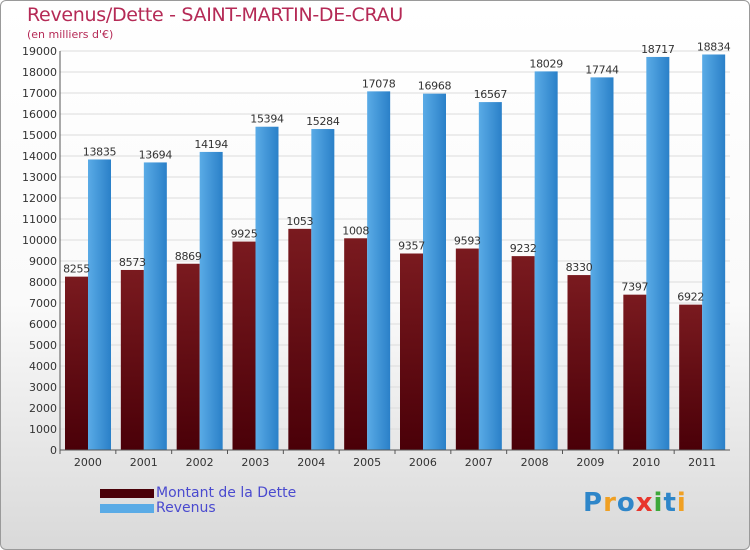 The image size is (750, 550). Describe the element at coordinates (267, 119) in the screenshot. I see `revenue-data-label: 15394` at that location.